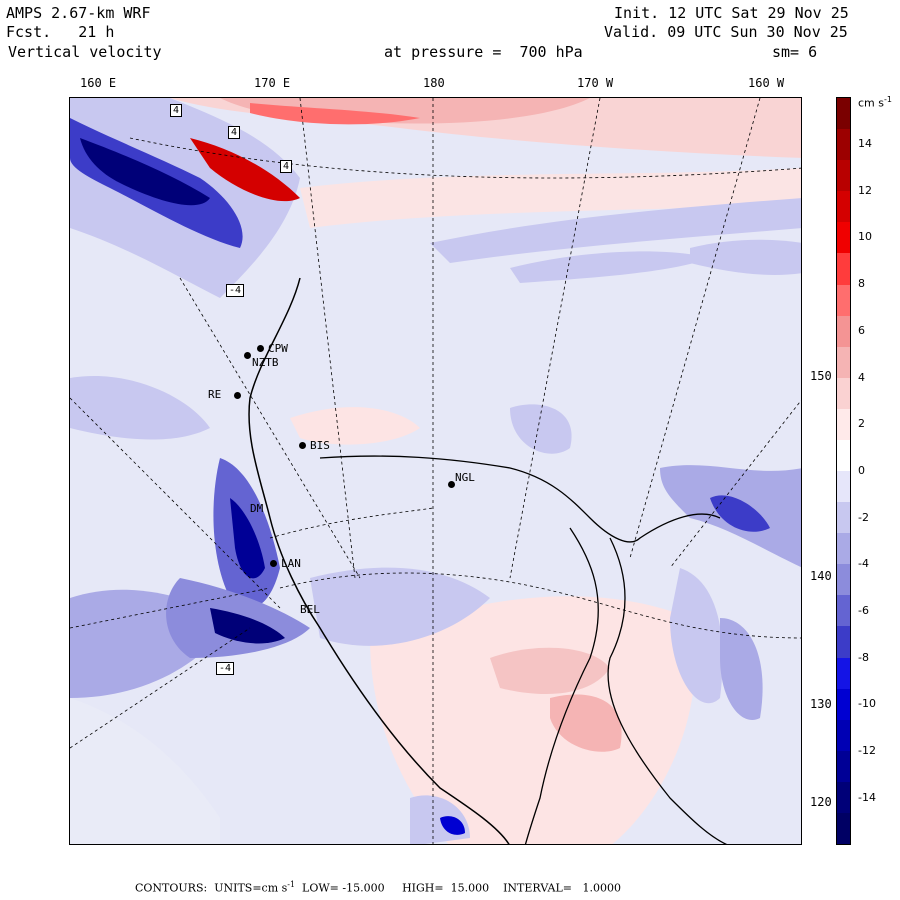  I want to click on lon-label-160e: 160 E, so click(98, 83).